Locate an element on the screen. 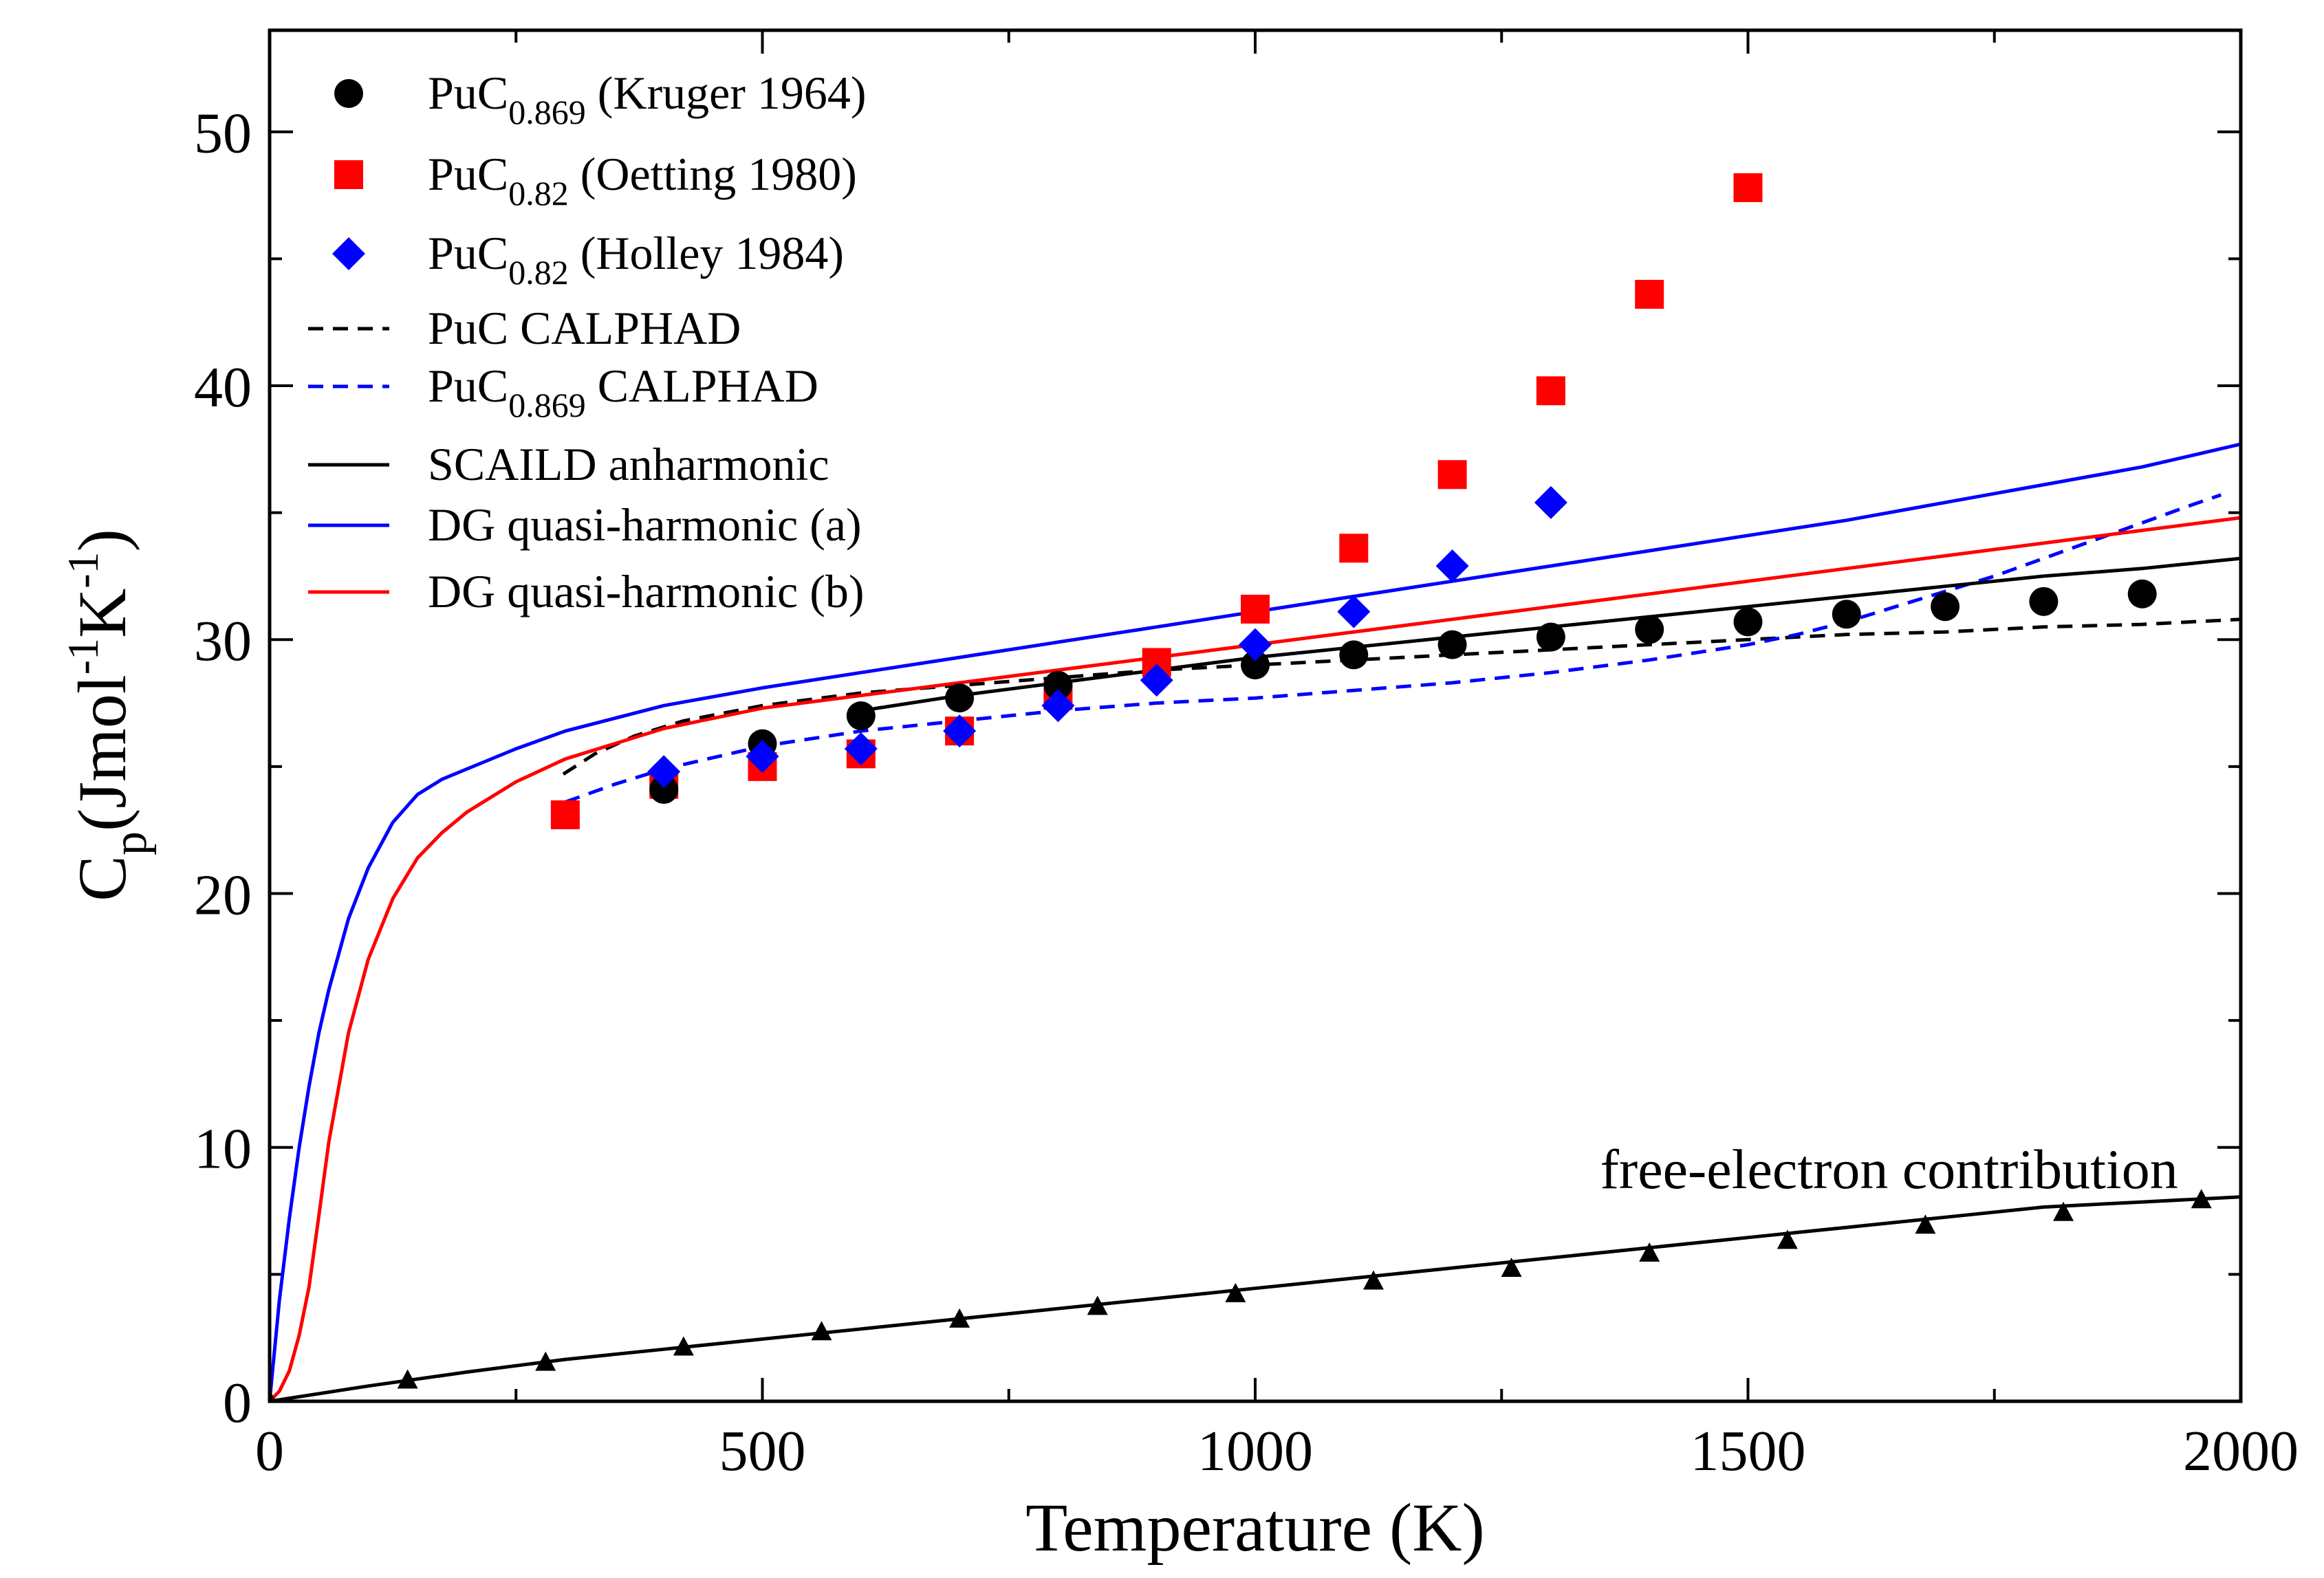 This screenshot has height=1578, width=2324. legend-label-puc0869-calphad: PuC0.869 CALPHAD is located at coordinates (623, 392).